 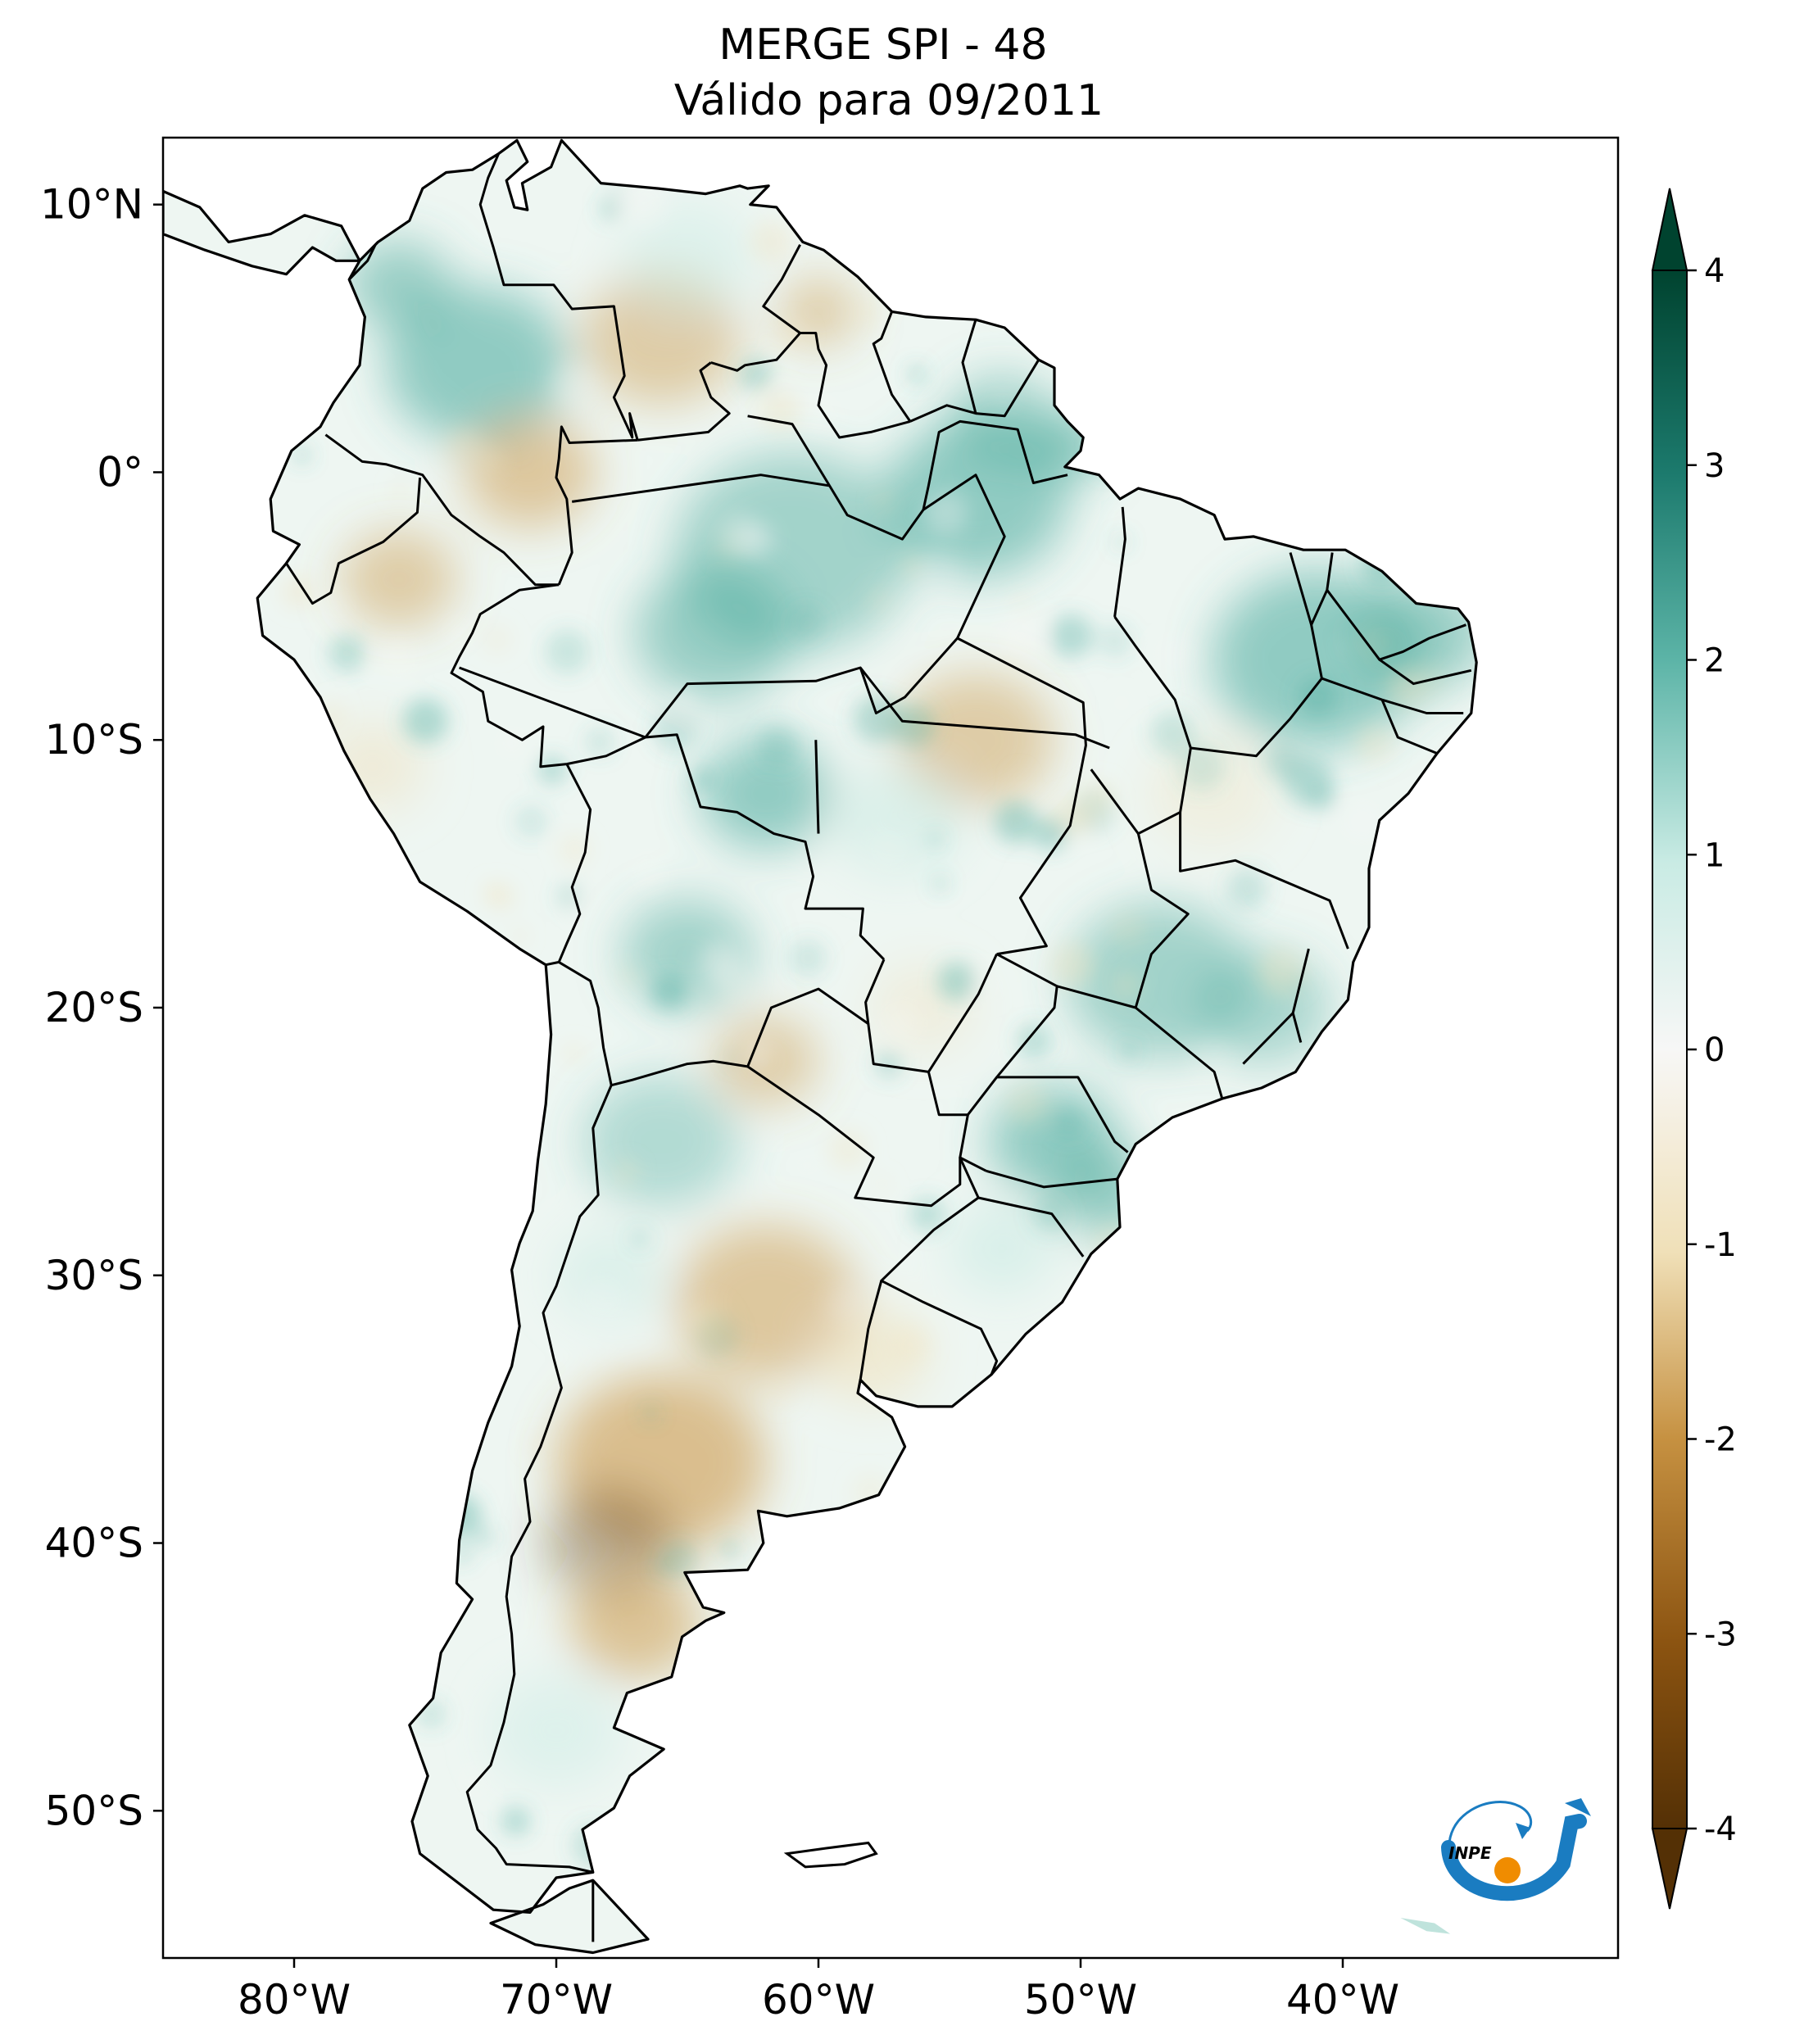 I want to click on south-georgia, so click(x=1425, y=1926).